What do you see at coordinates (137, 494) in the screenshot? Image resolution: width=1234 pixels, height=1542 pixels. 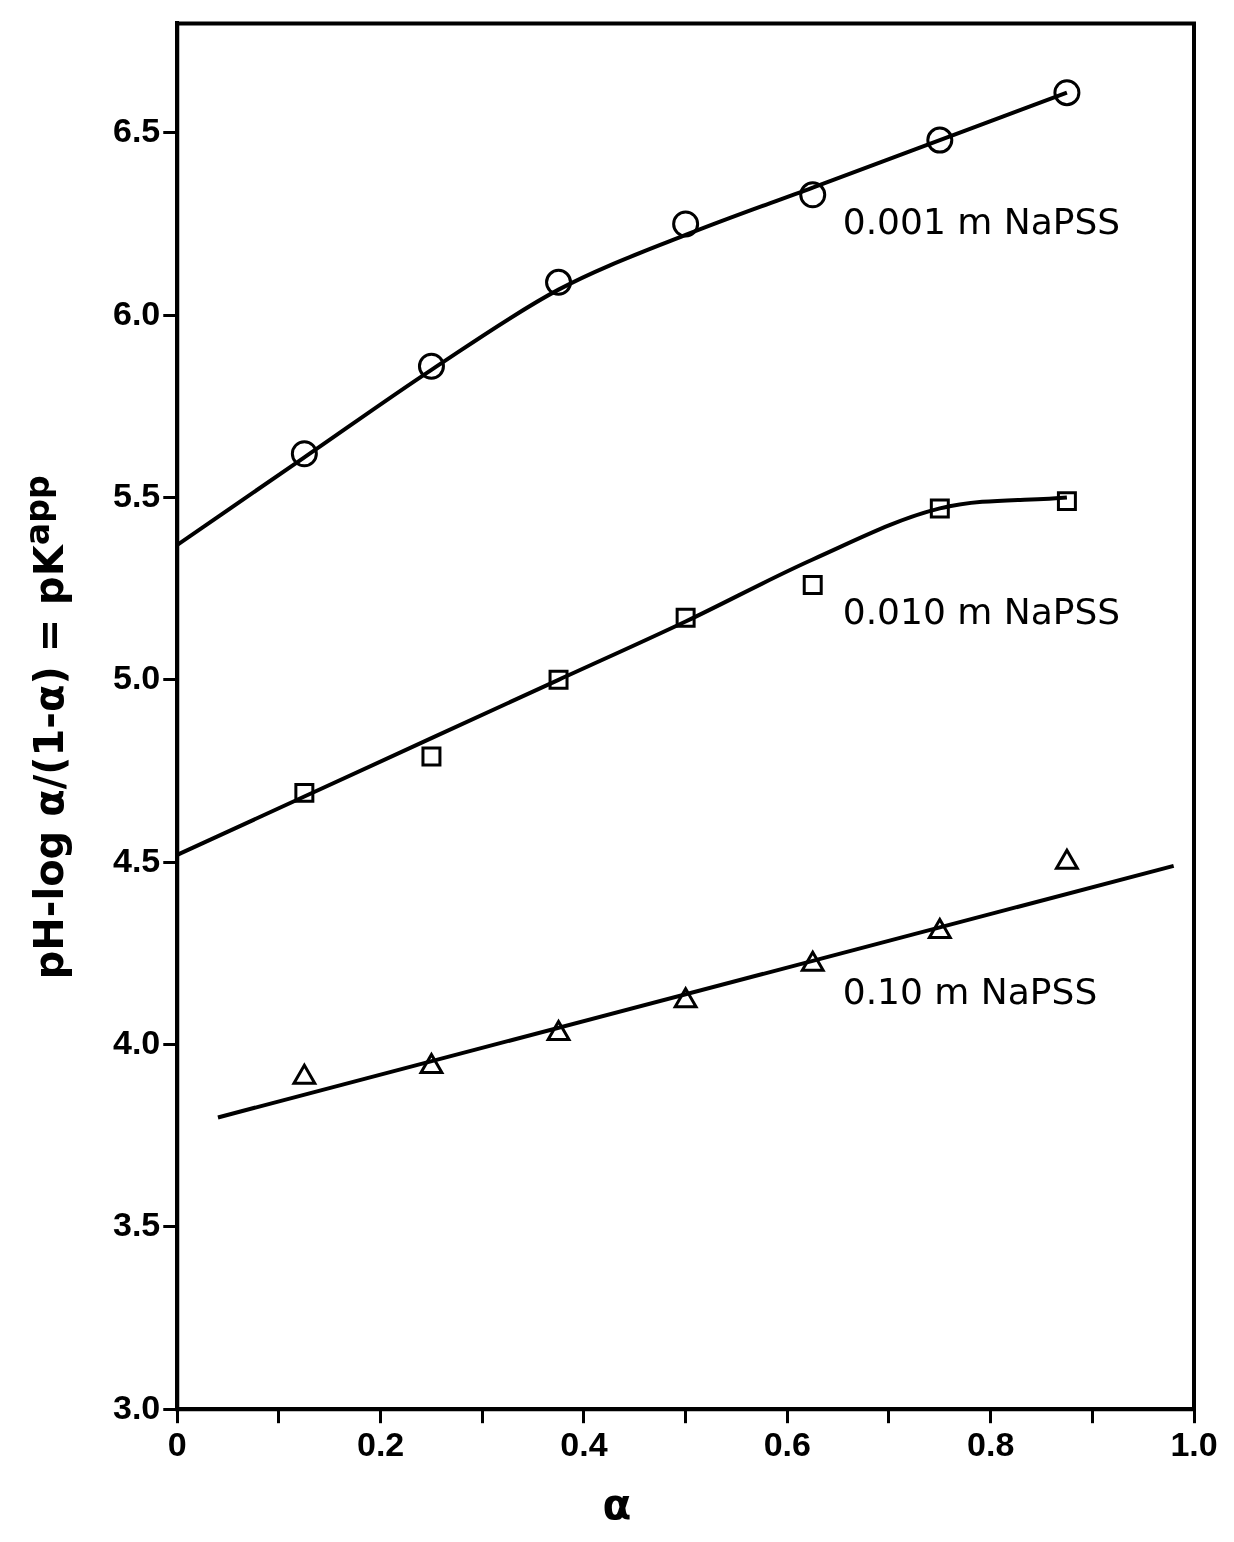 I see `y-tick-label: 5.5` at bounding box center [137, 494].